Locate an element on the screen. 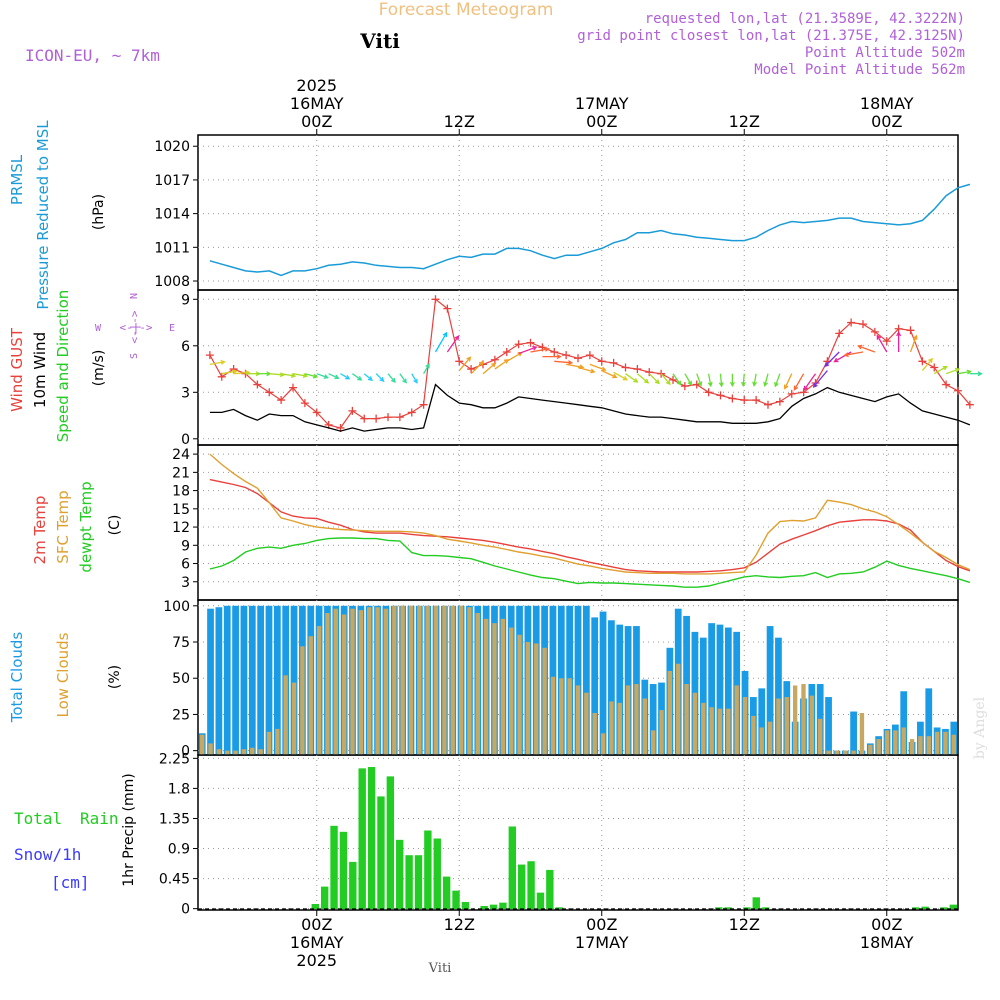 The height and width of the screenshot is (1000, 1000). wind-panel: 0 3 6 9 is located at coordinates (570, 368).